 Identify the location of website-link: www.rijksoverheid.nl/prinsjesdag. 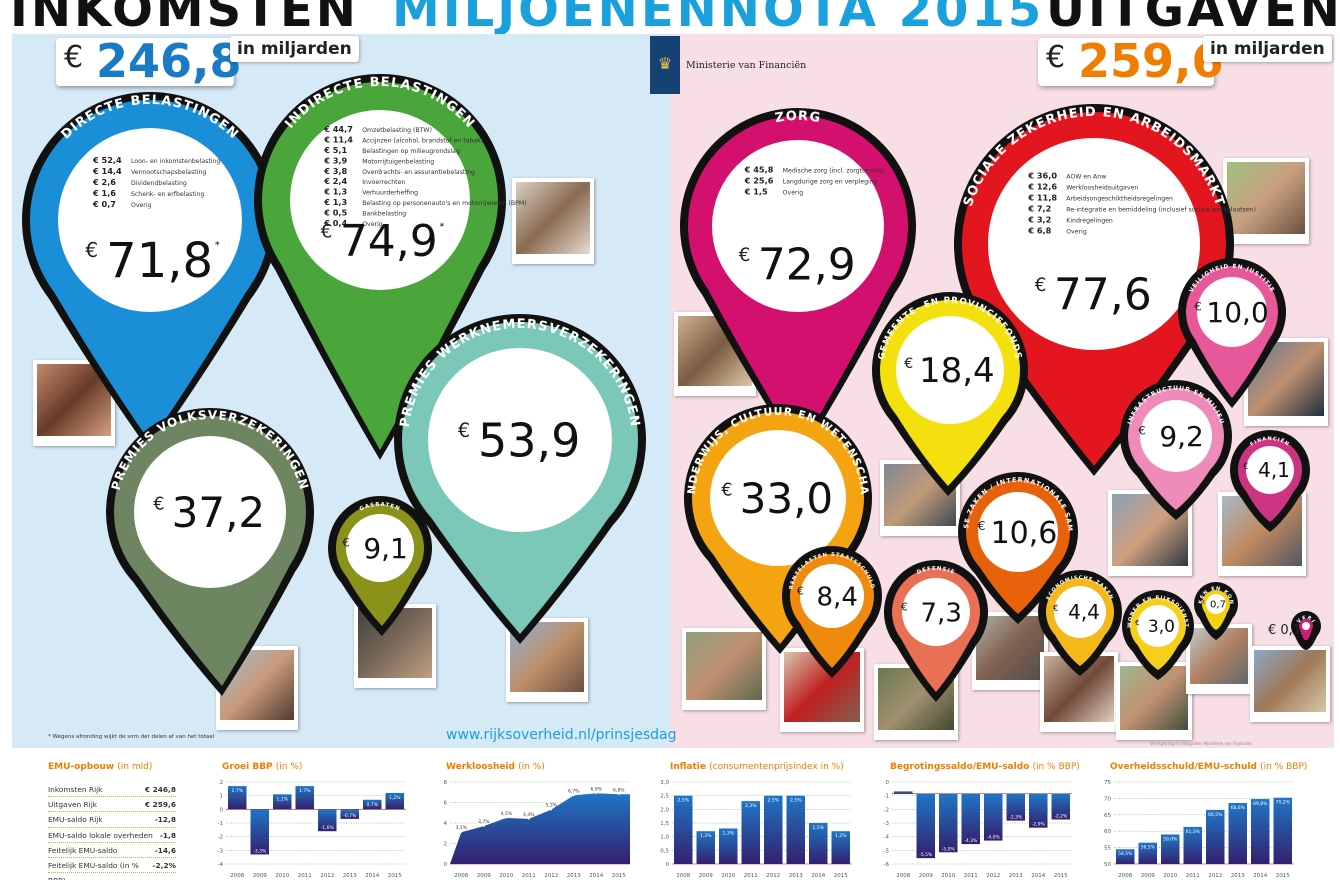
(561, 735).